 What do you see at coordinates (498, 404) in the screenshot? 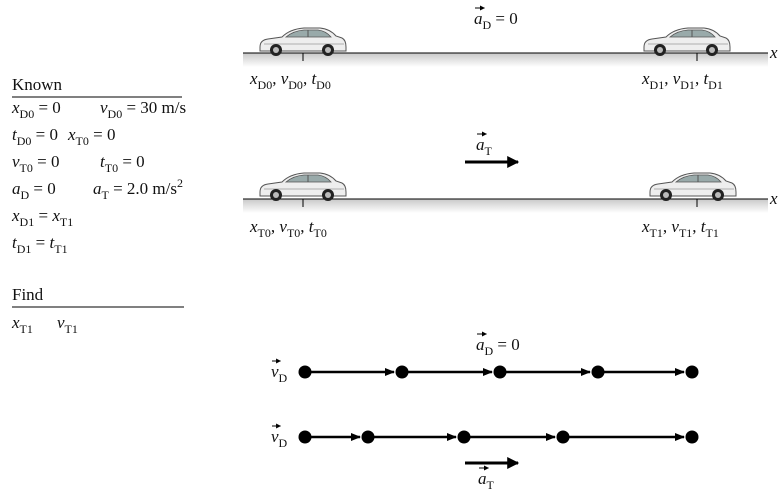
I see `motion-diagrams` at bounding box center [498, 404].